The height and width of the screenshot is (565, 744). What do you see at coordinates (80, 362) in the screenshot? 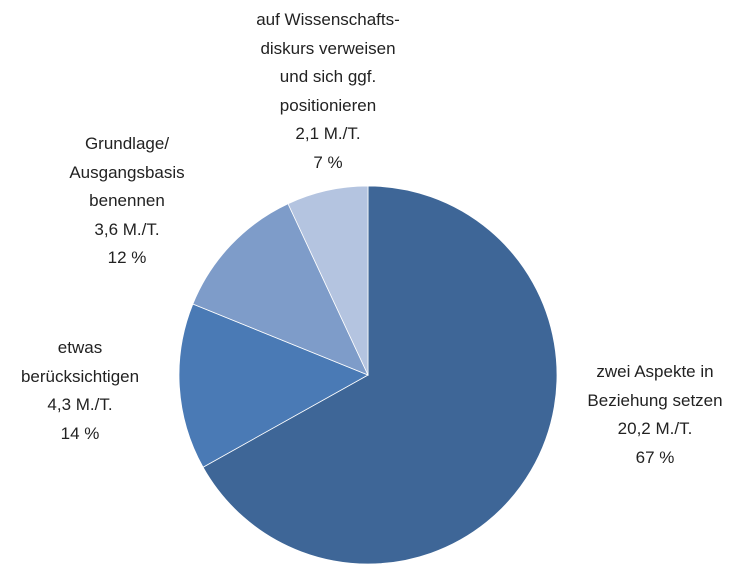
I see `category-label: etwas berücksichtigen` at bounding box center [80, 362].